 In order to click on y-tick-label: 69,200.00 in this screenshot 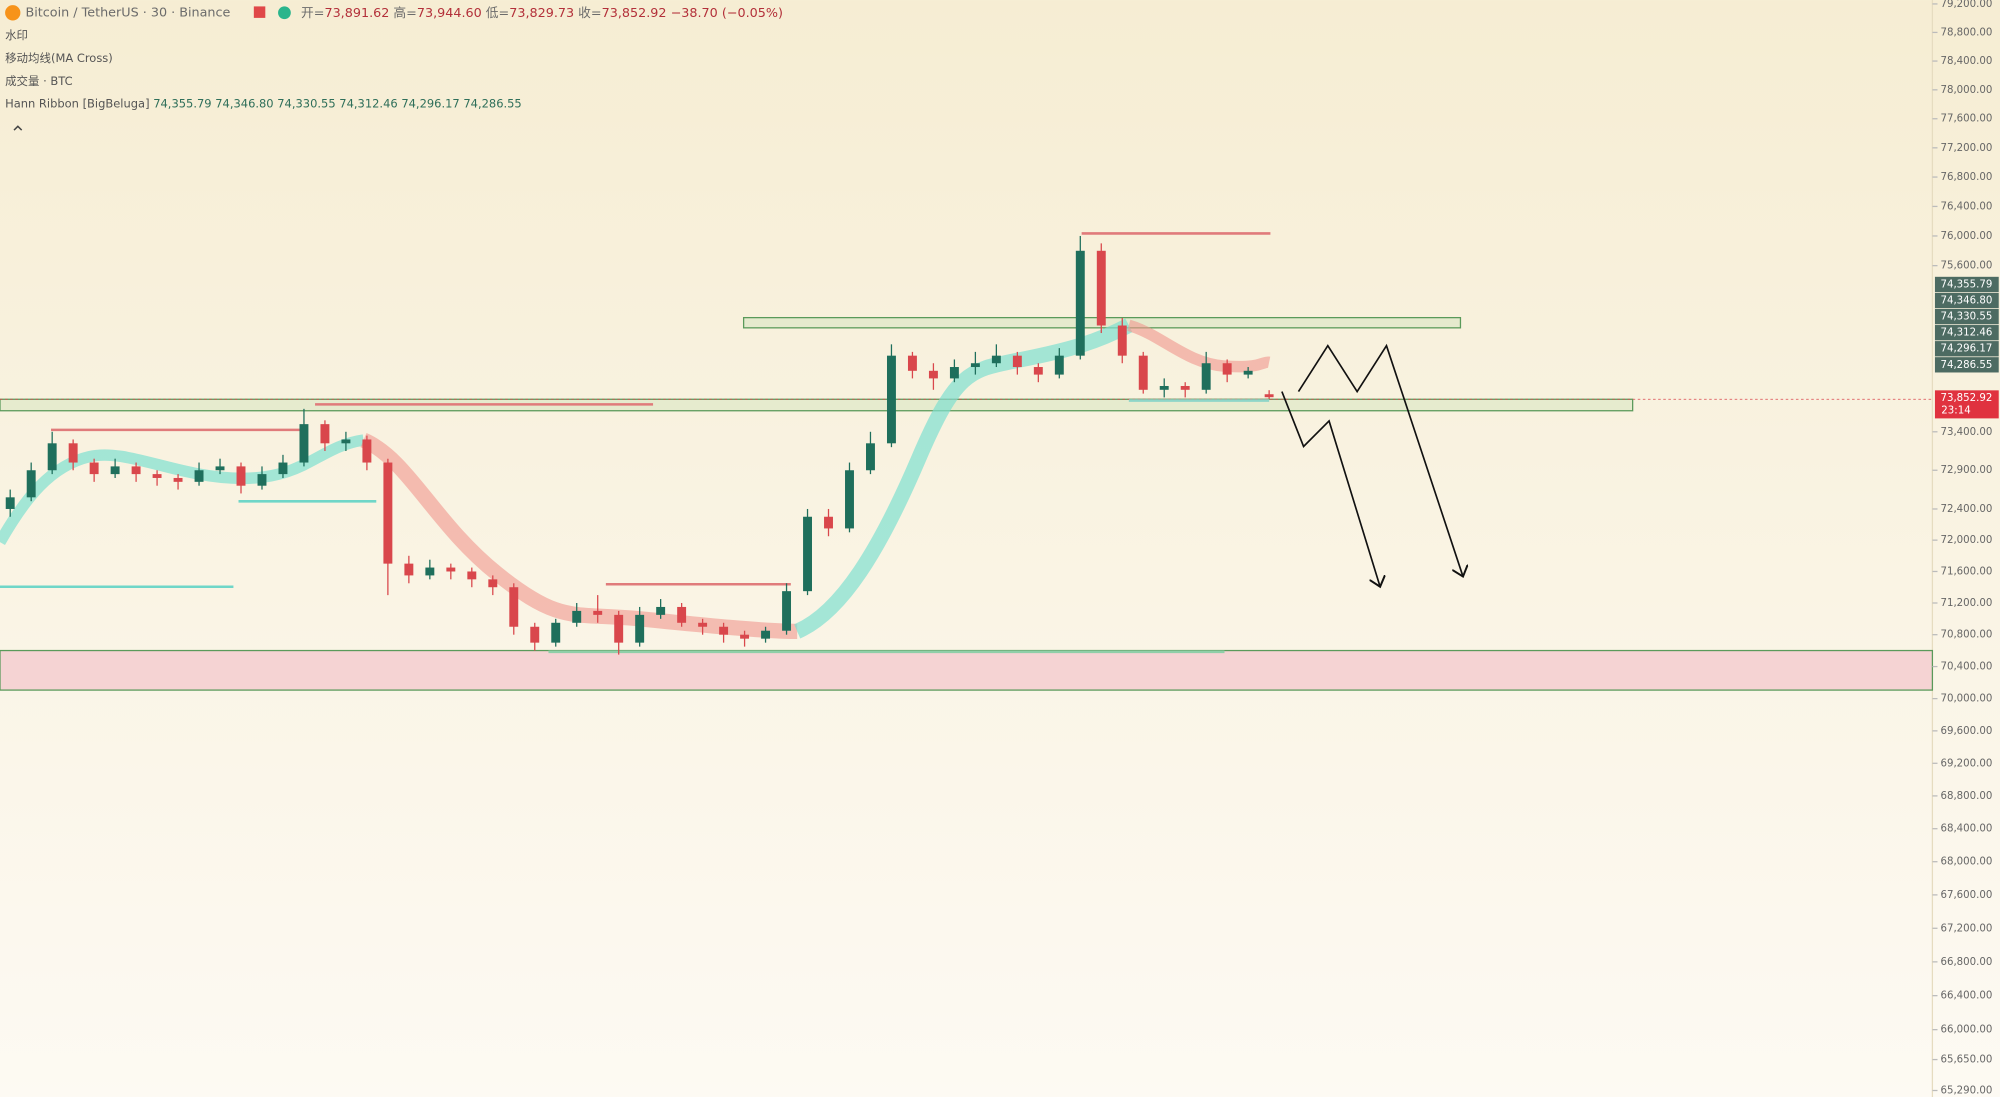, I will do `click(1966, 763)`.